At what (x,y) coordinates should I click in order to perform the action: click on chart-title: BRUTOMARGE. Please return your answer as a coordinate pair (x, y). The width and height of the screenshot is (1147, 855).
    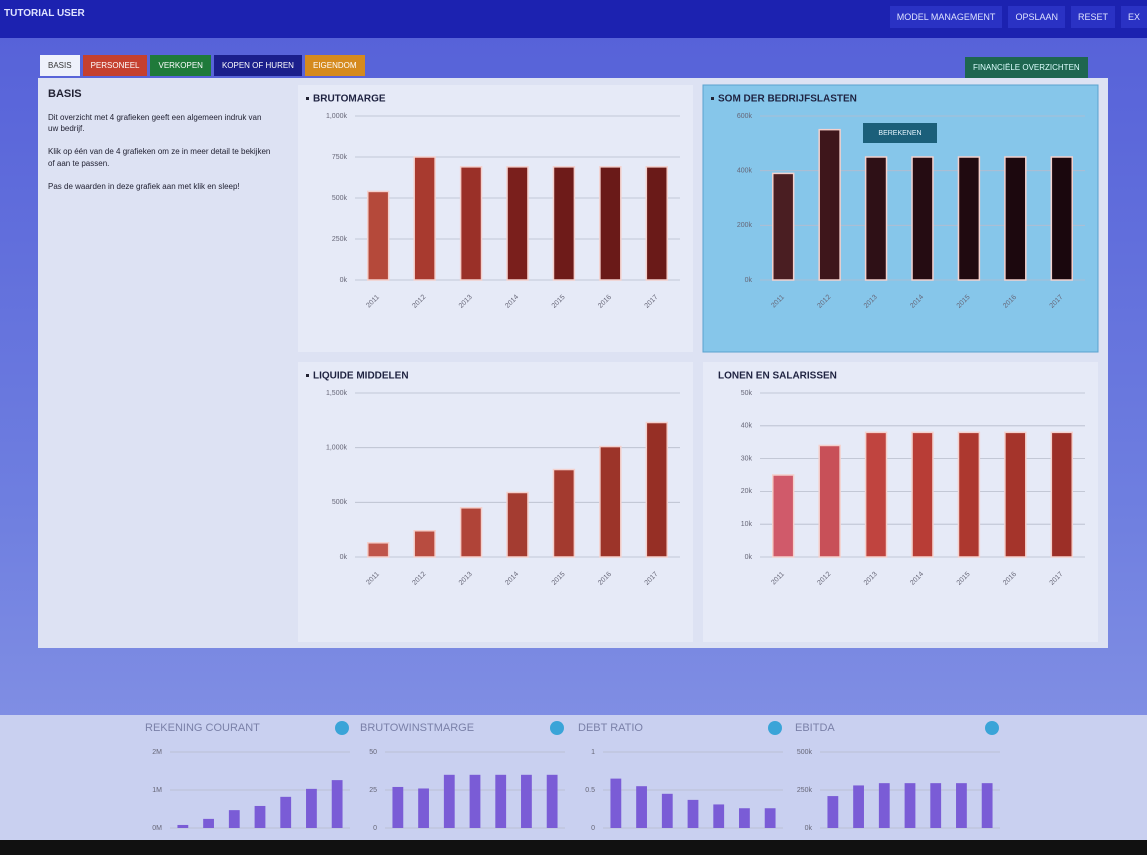
    Looking at the image, I should click on (349, 99).